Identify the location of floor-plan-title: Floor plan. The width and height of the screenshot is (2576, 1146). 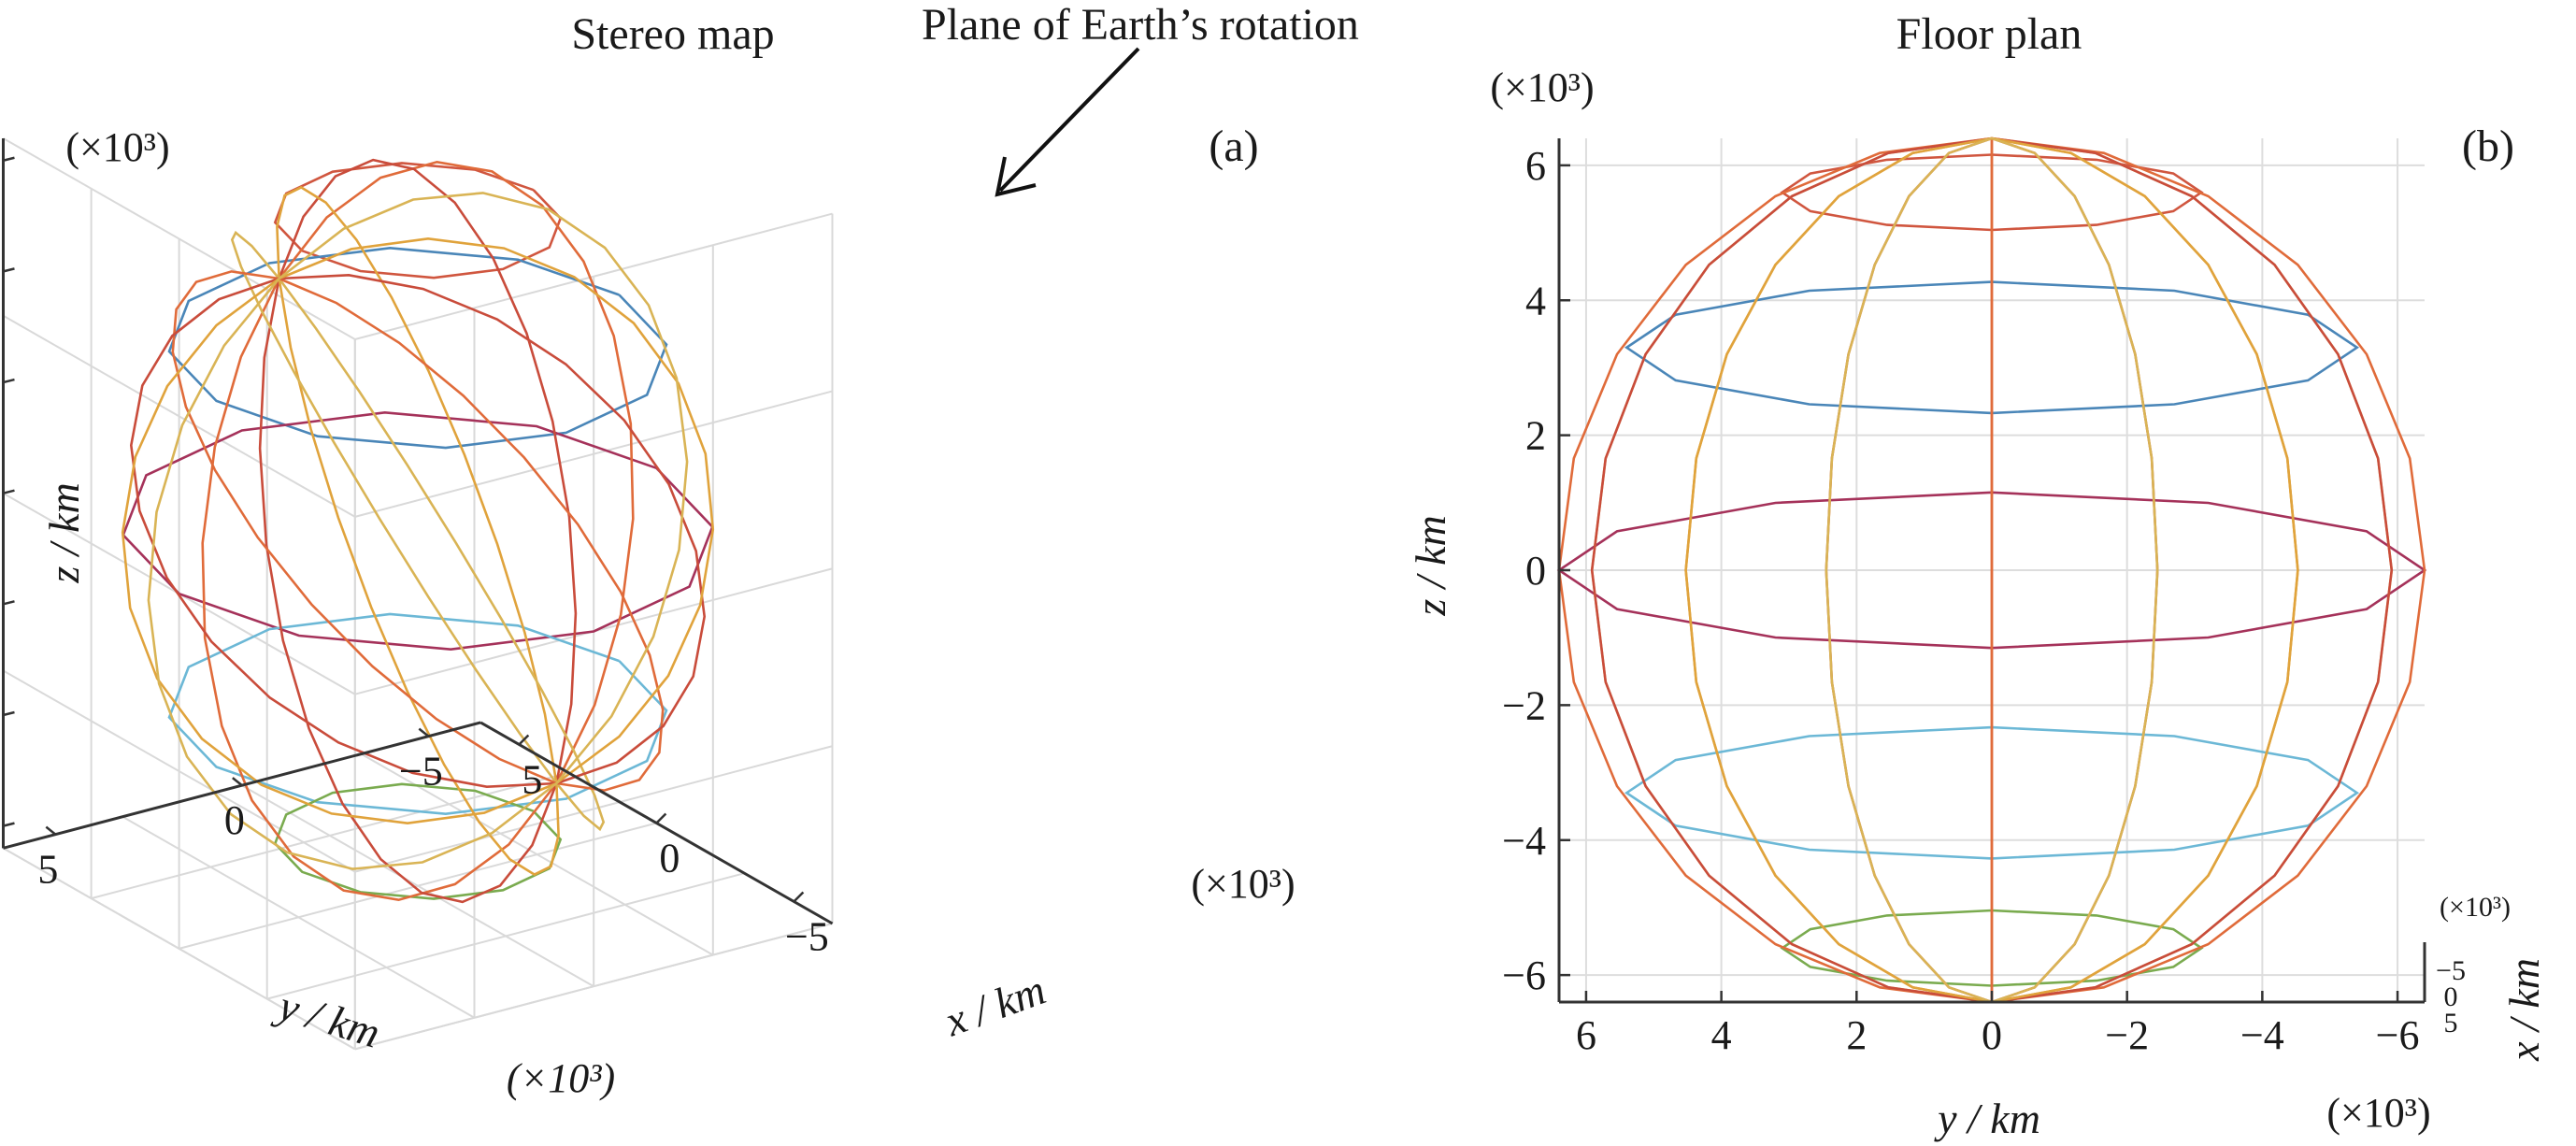
(1989, 34).